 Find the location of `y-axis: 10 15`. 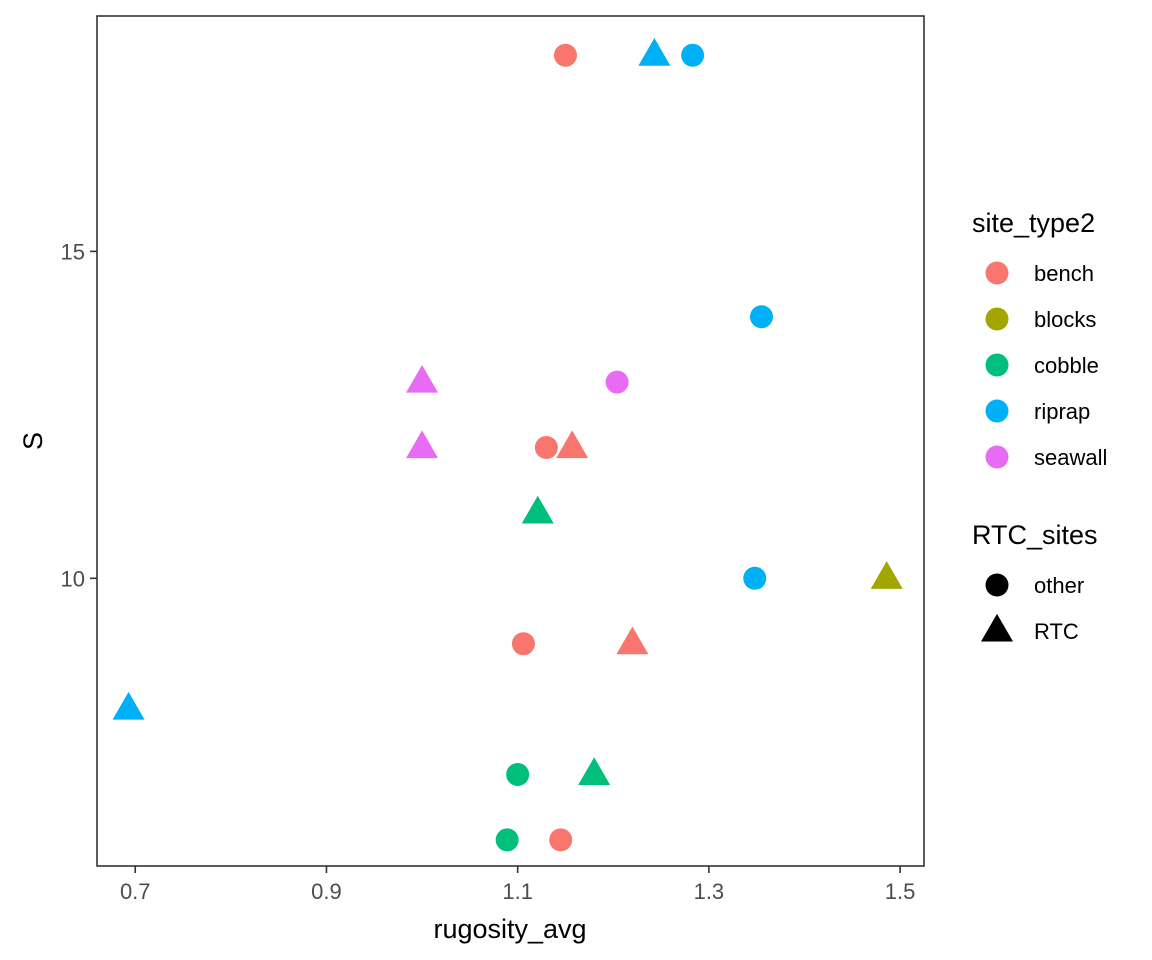

y-axis: 10 15 is located at coordinates (79, 415).